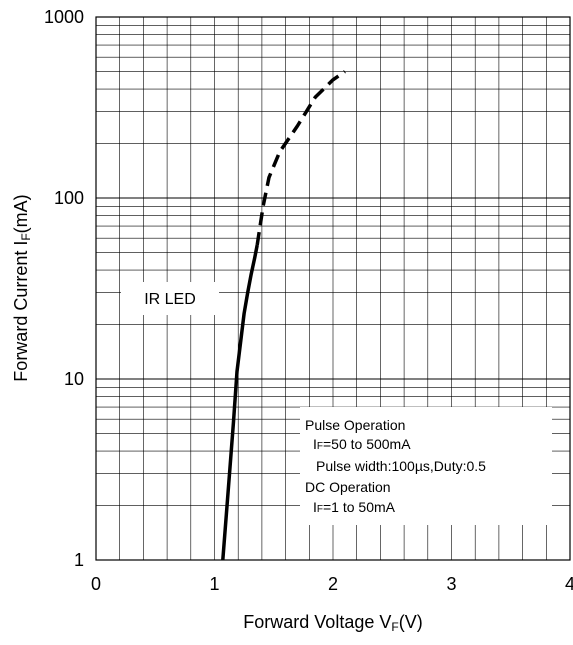  Describe the element at coordinates (569, 584) in the screenshot. I see `x-tick-label: 4` at that location.